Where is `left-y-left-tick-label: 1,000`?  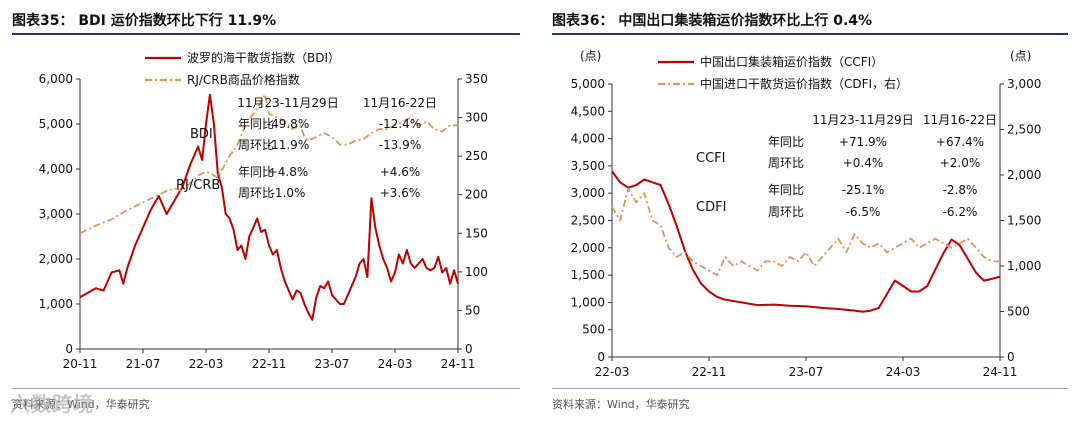 left-y-left-tick-label: 1,000 is located at coordinates (56, 304).